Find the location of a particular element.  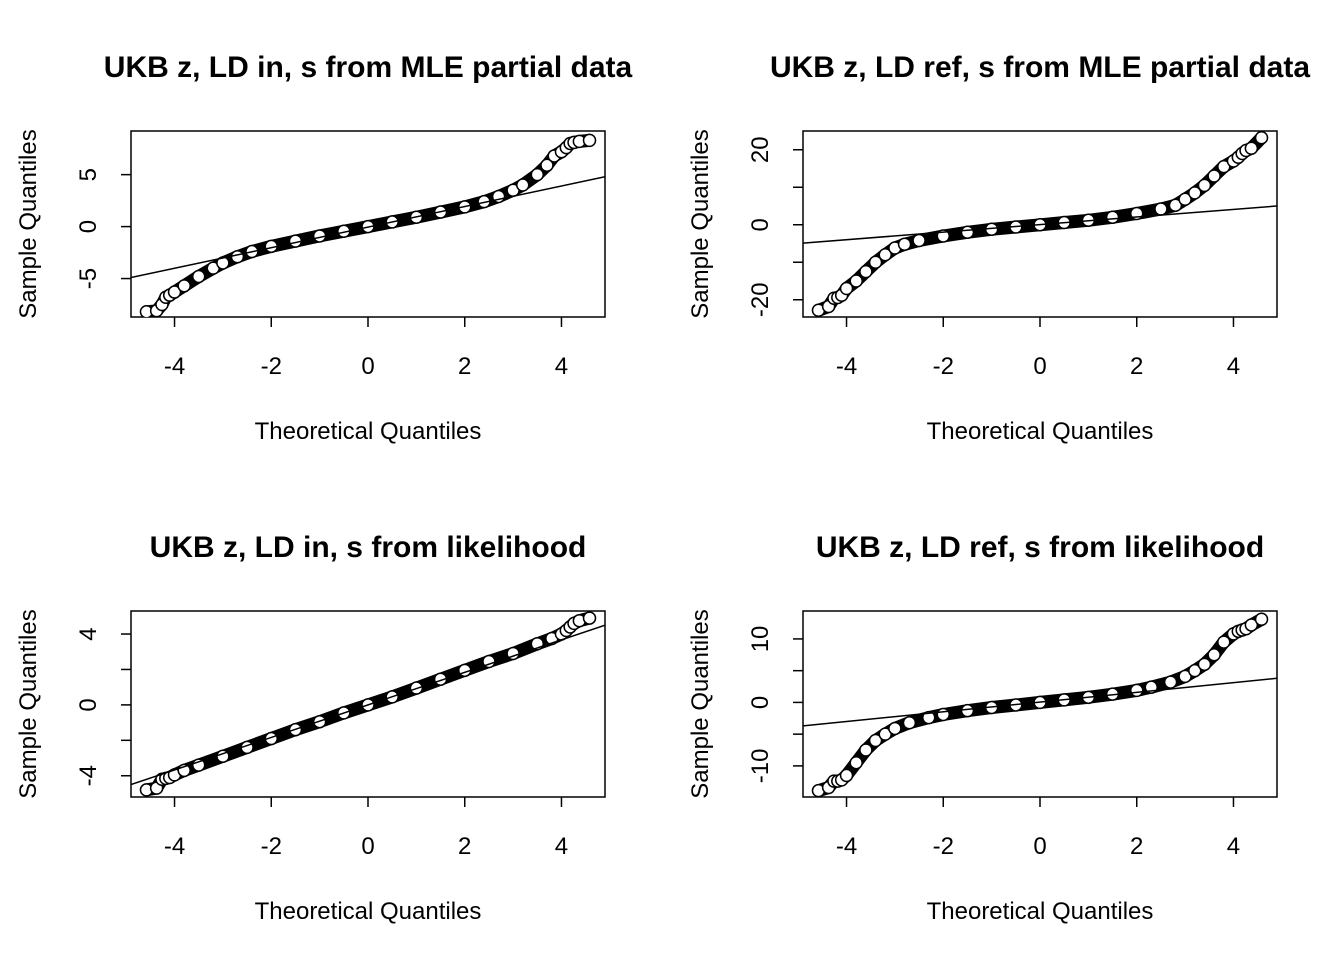

y-tick-label: 4 is located at coordinates (88, 633).